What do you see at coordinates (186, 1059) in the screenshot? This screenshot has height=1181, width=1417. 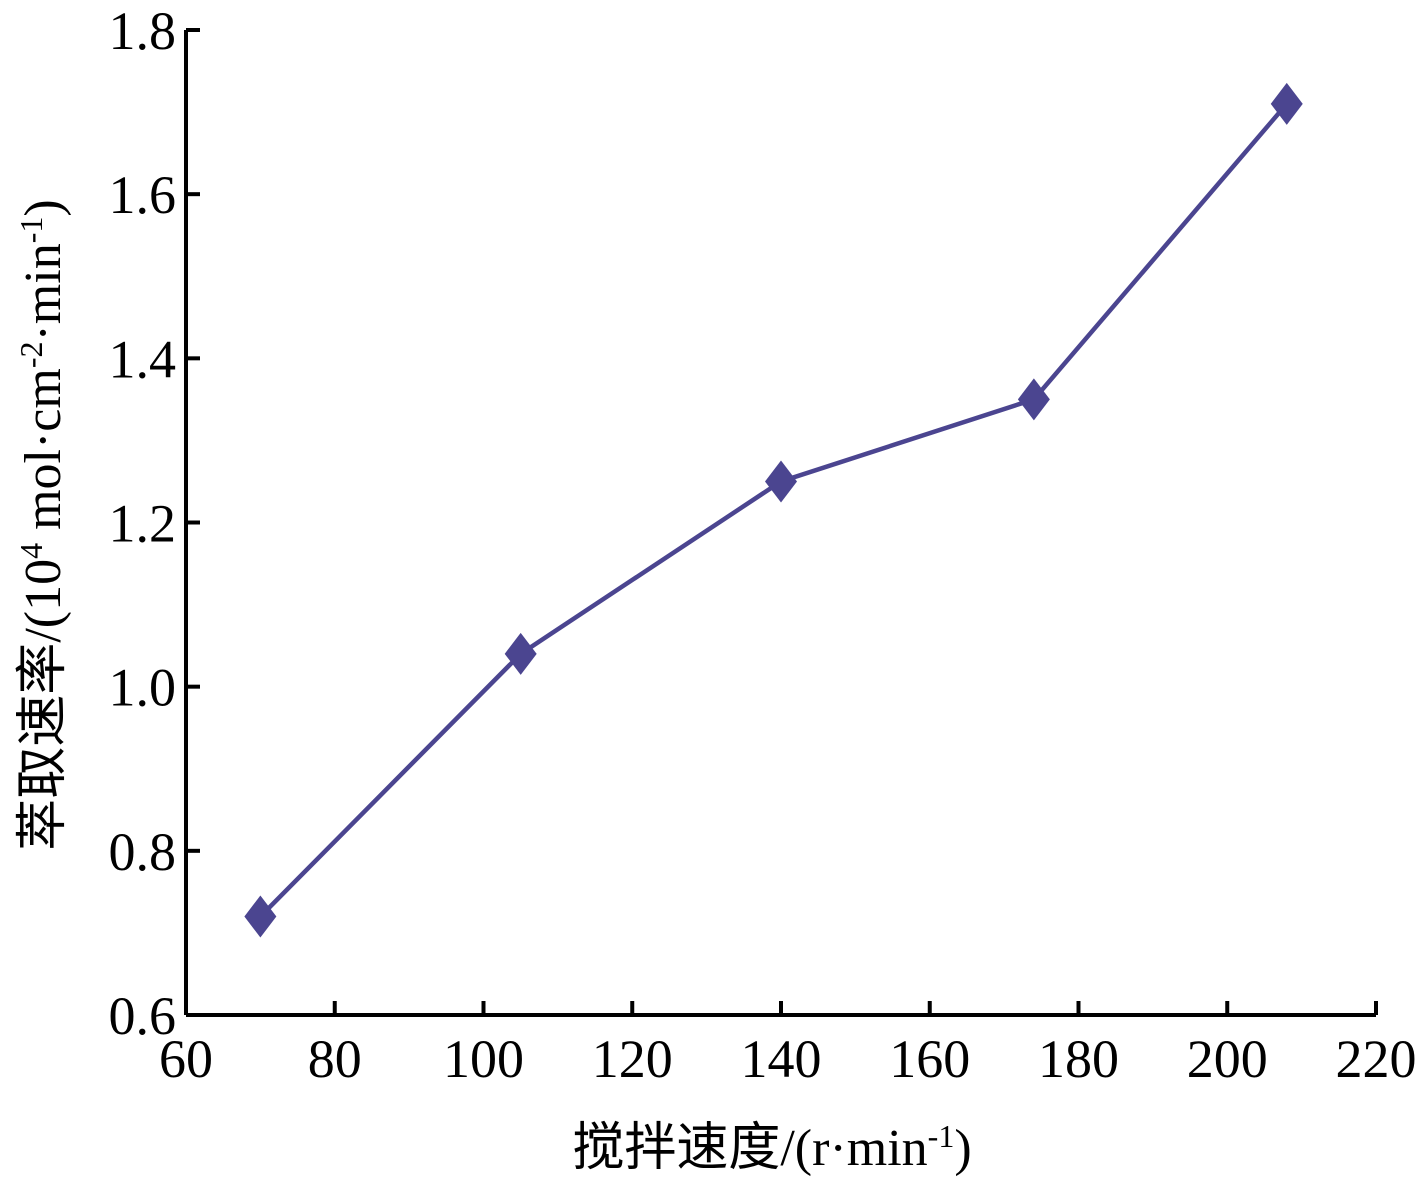 I see `x-tick-label: 60` at bounding box center [186, 1059].